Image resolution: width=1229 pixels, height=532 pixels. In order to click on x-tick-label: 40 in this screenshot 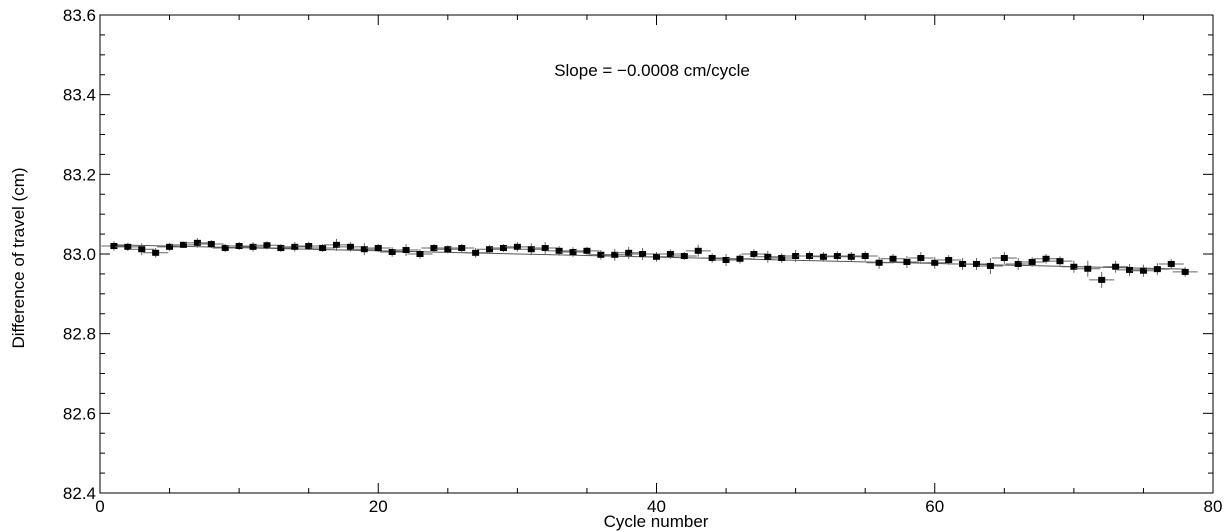, I will do `click(656, 506)`.